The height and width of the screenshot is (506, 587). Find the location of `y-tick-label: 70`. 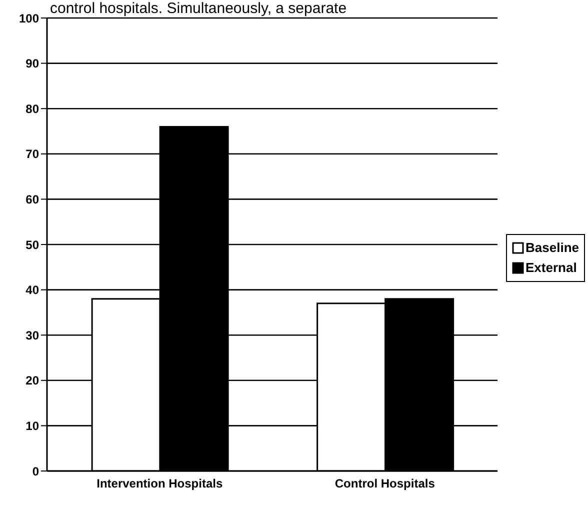

y-tick-label: 70 is located at coordinates (33, 154).